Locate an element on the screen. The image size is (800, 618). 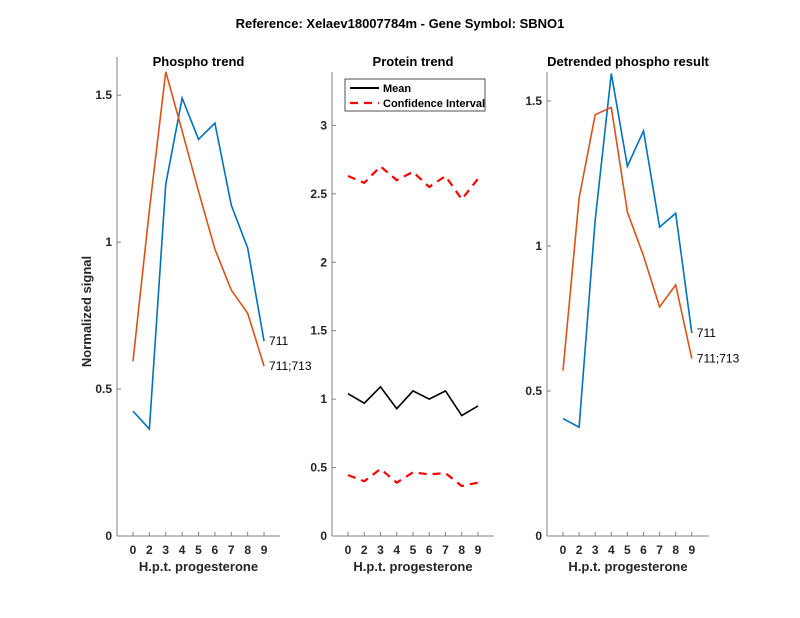
phospho-trend-xtick-label: 8 is located at coordinates (247, 550).